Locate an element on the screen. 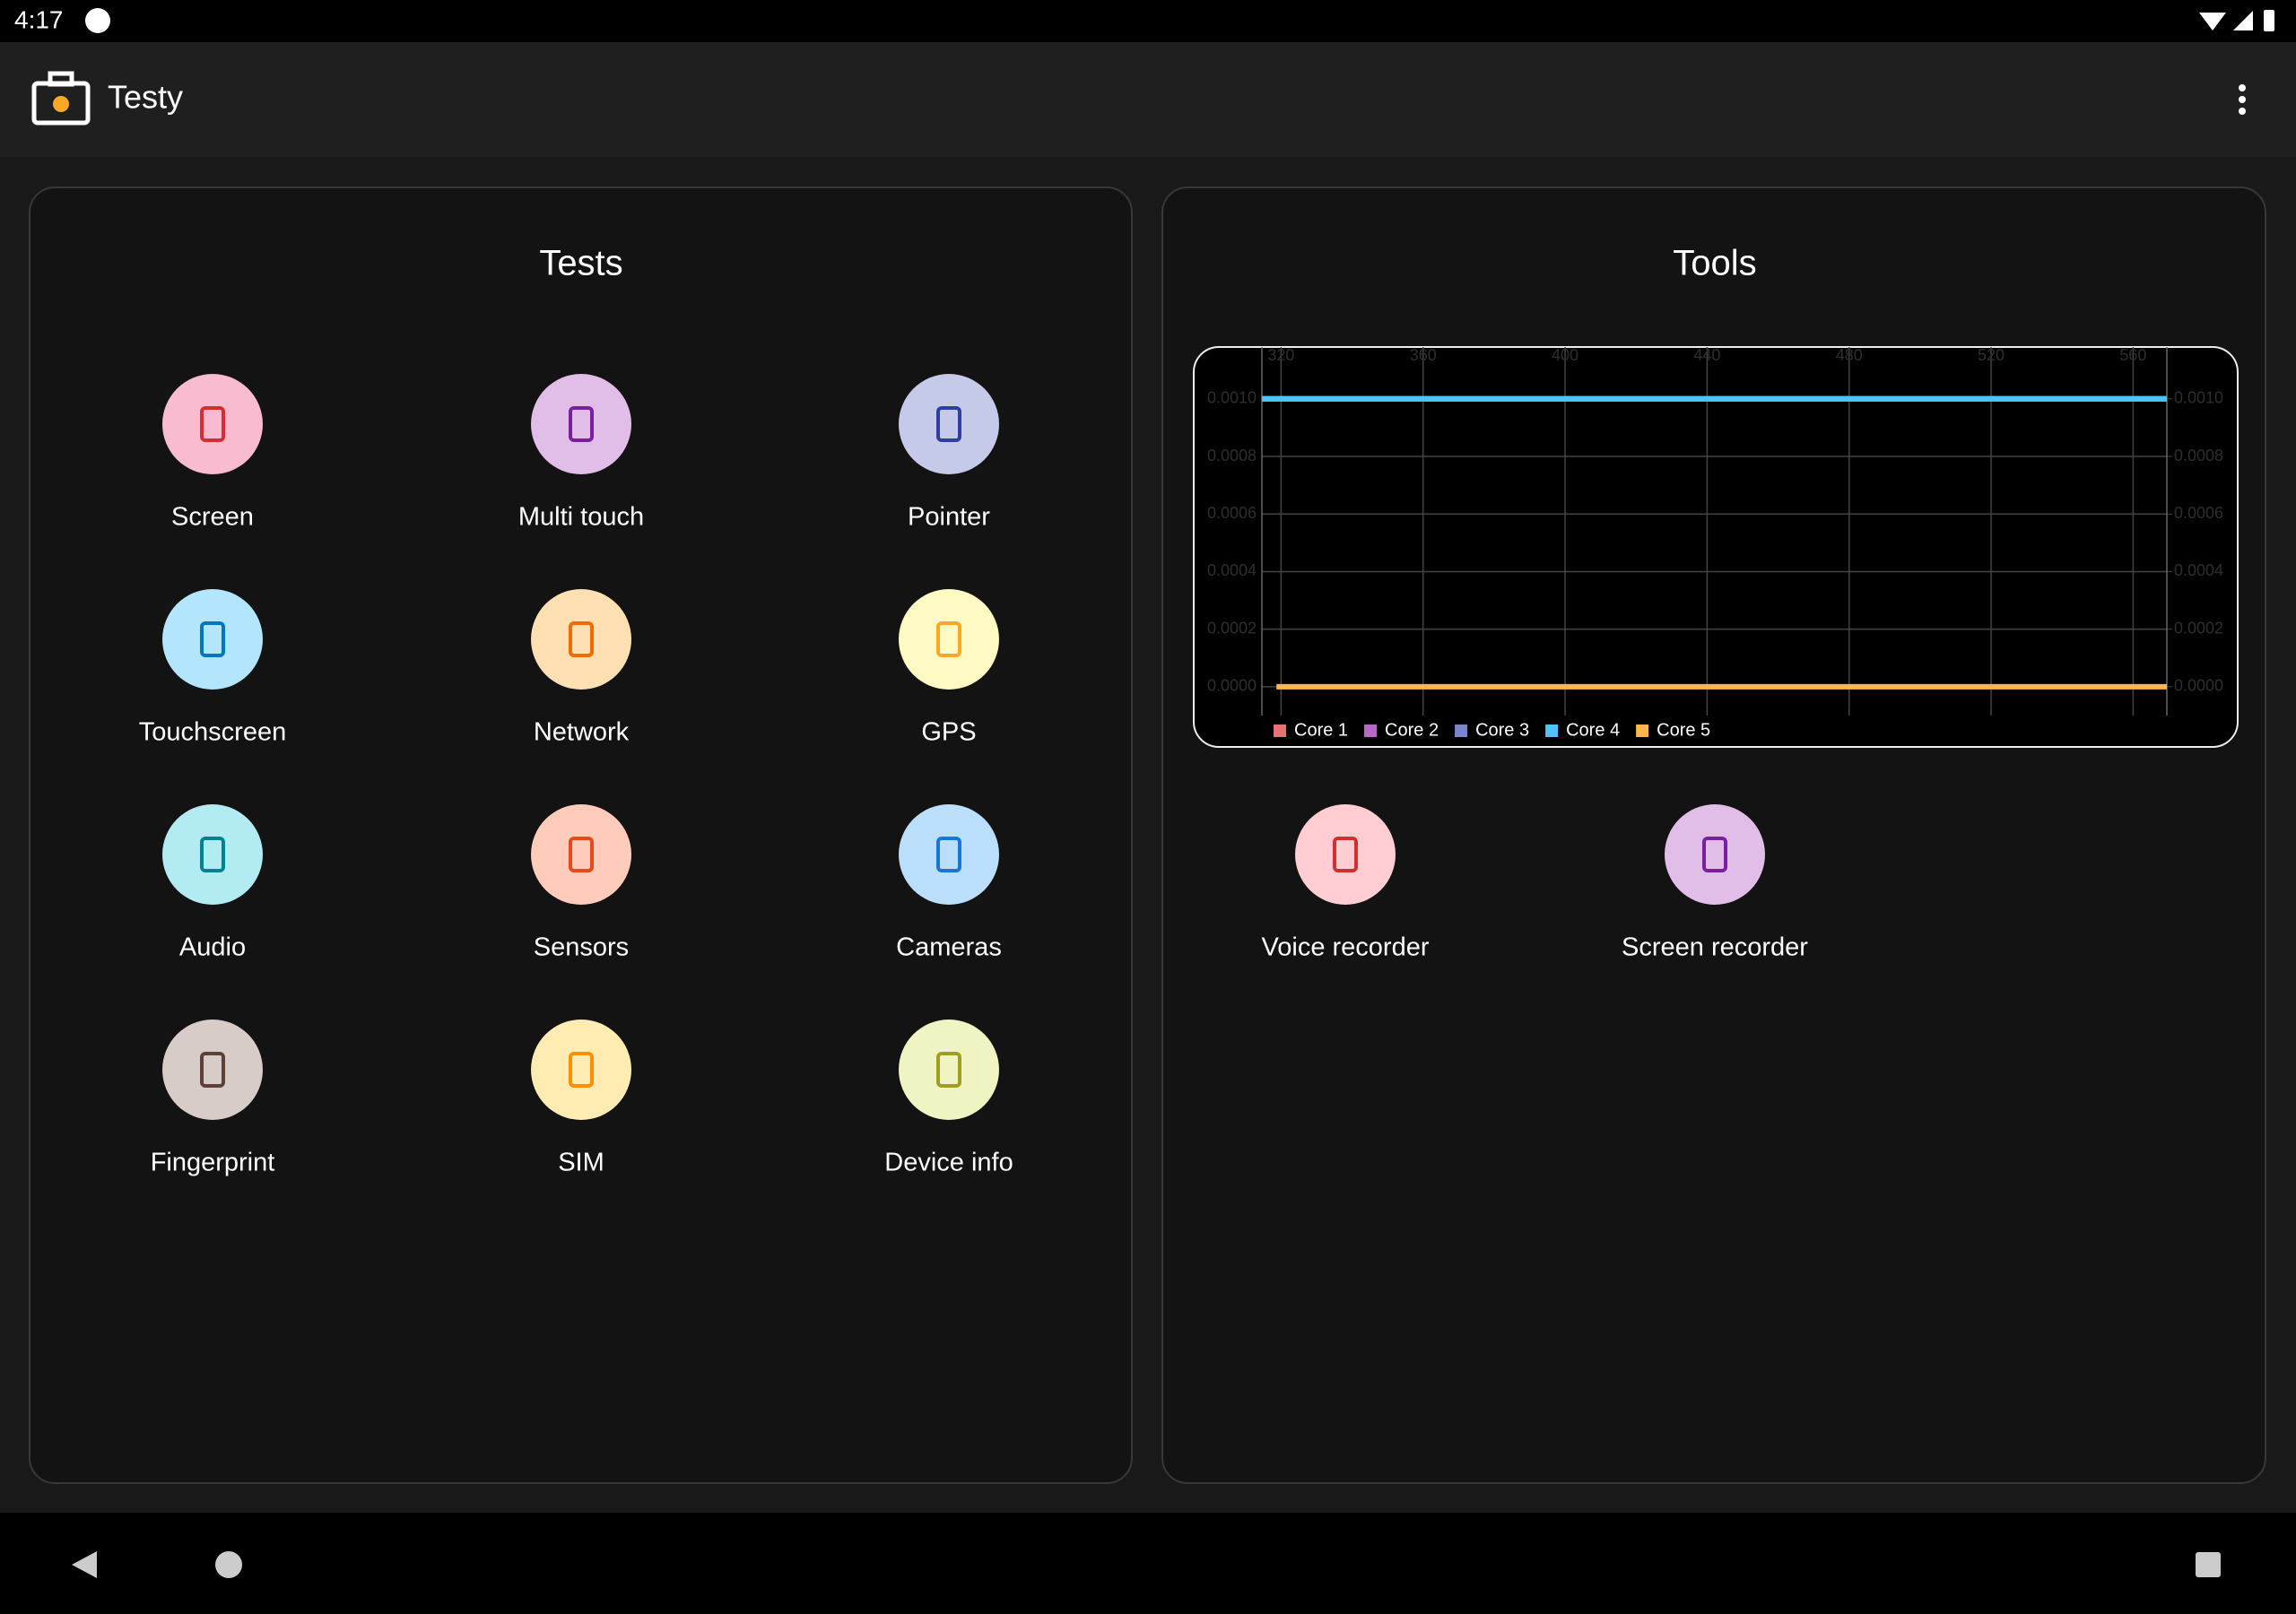 This screenshot has height=1614, width=2296. y-tick-label: 0.0004 is located at coordinates (1232, 570).